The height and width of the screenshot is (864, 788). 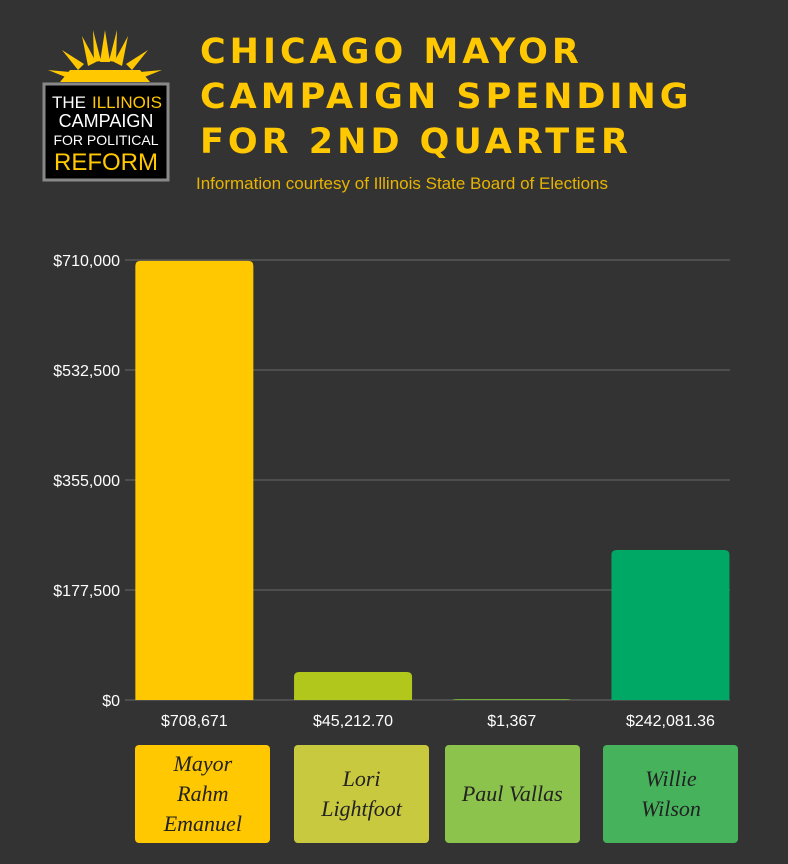 What do you see at coordinates (416, 142) in the screenshot?
I see `chart-title: FOR 2ND QUARTER` at bounding box center [416, 142].